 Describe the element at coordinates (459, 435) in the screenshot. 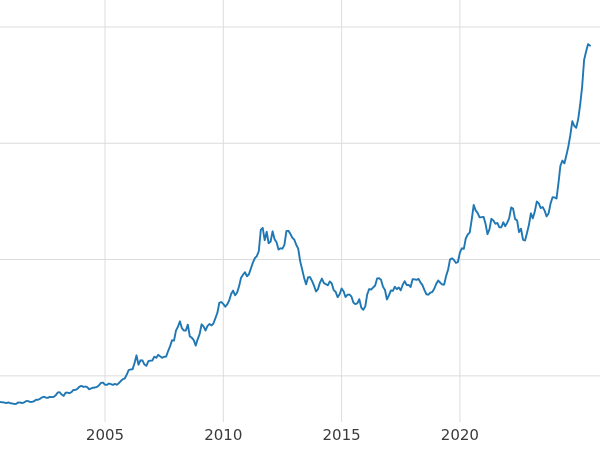

I see `x-tick-label-2020: 2020` at that location.